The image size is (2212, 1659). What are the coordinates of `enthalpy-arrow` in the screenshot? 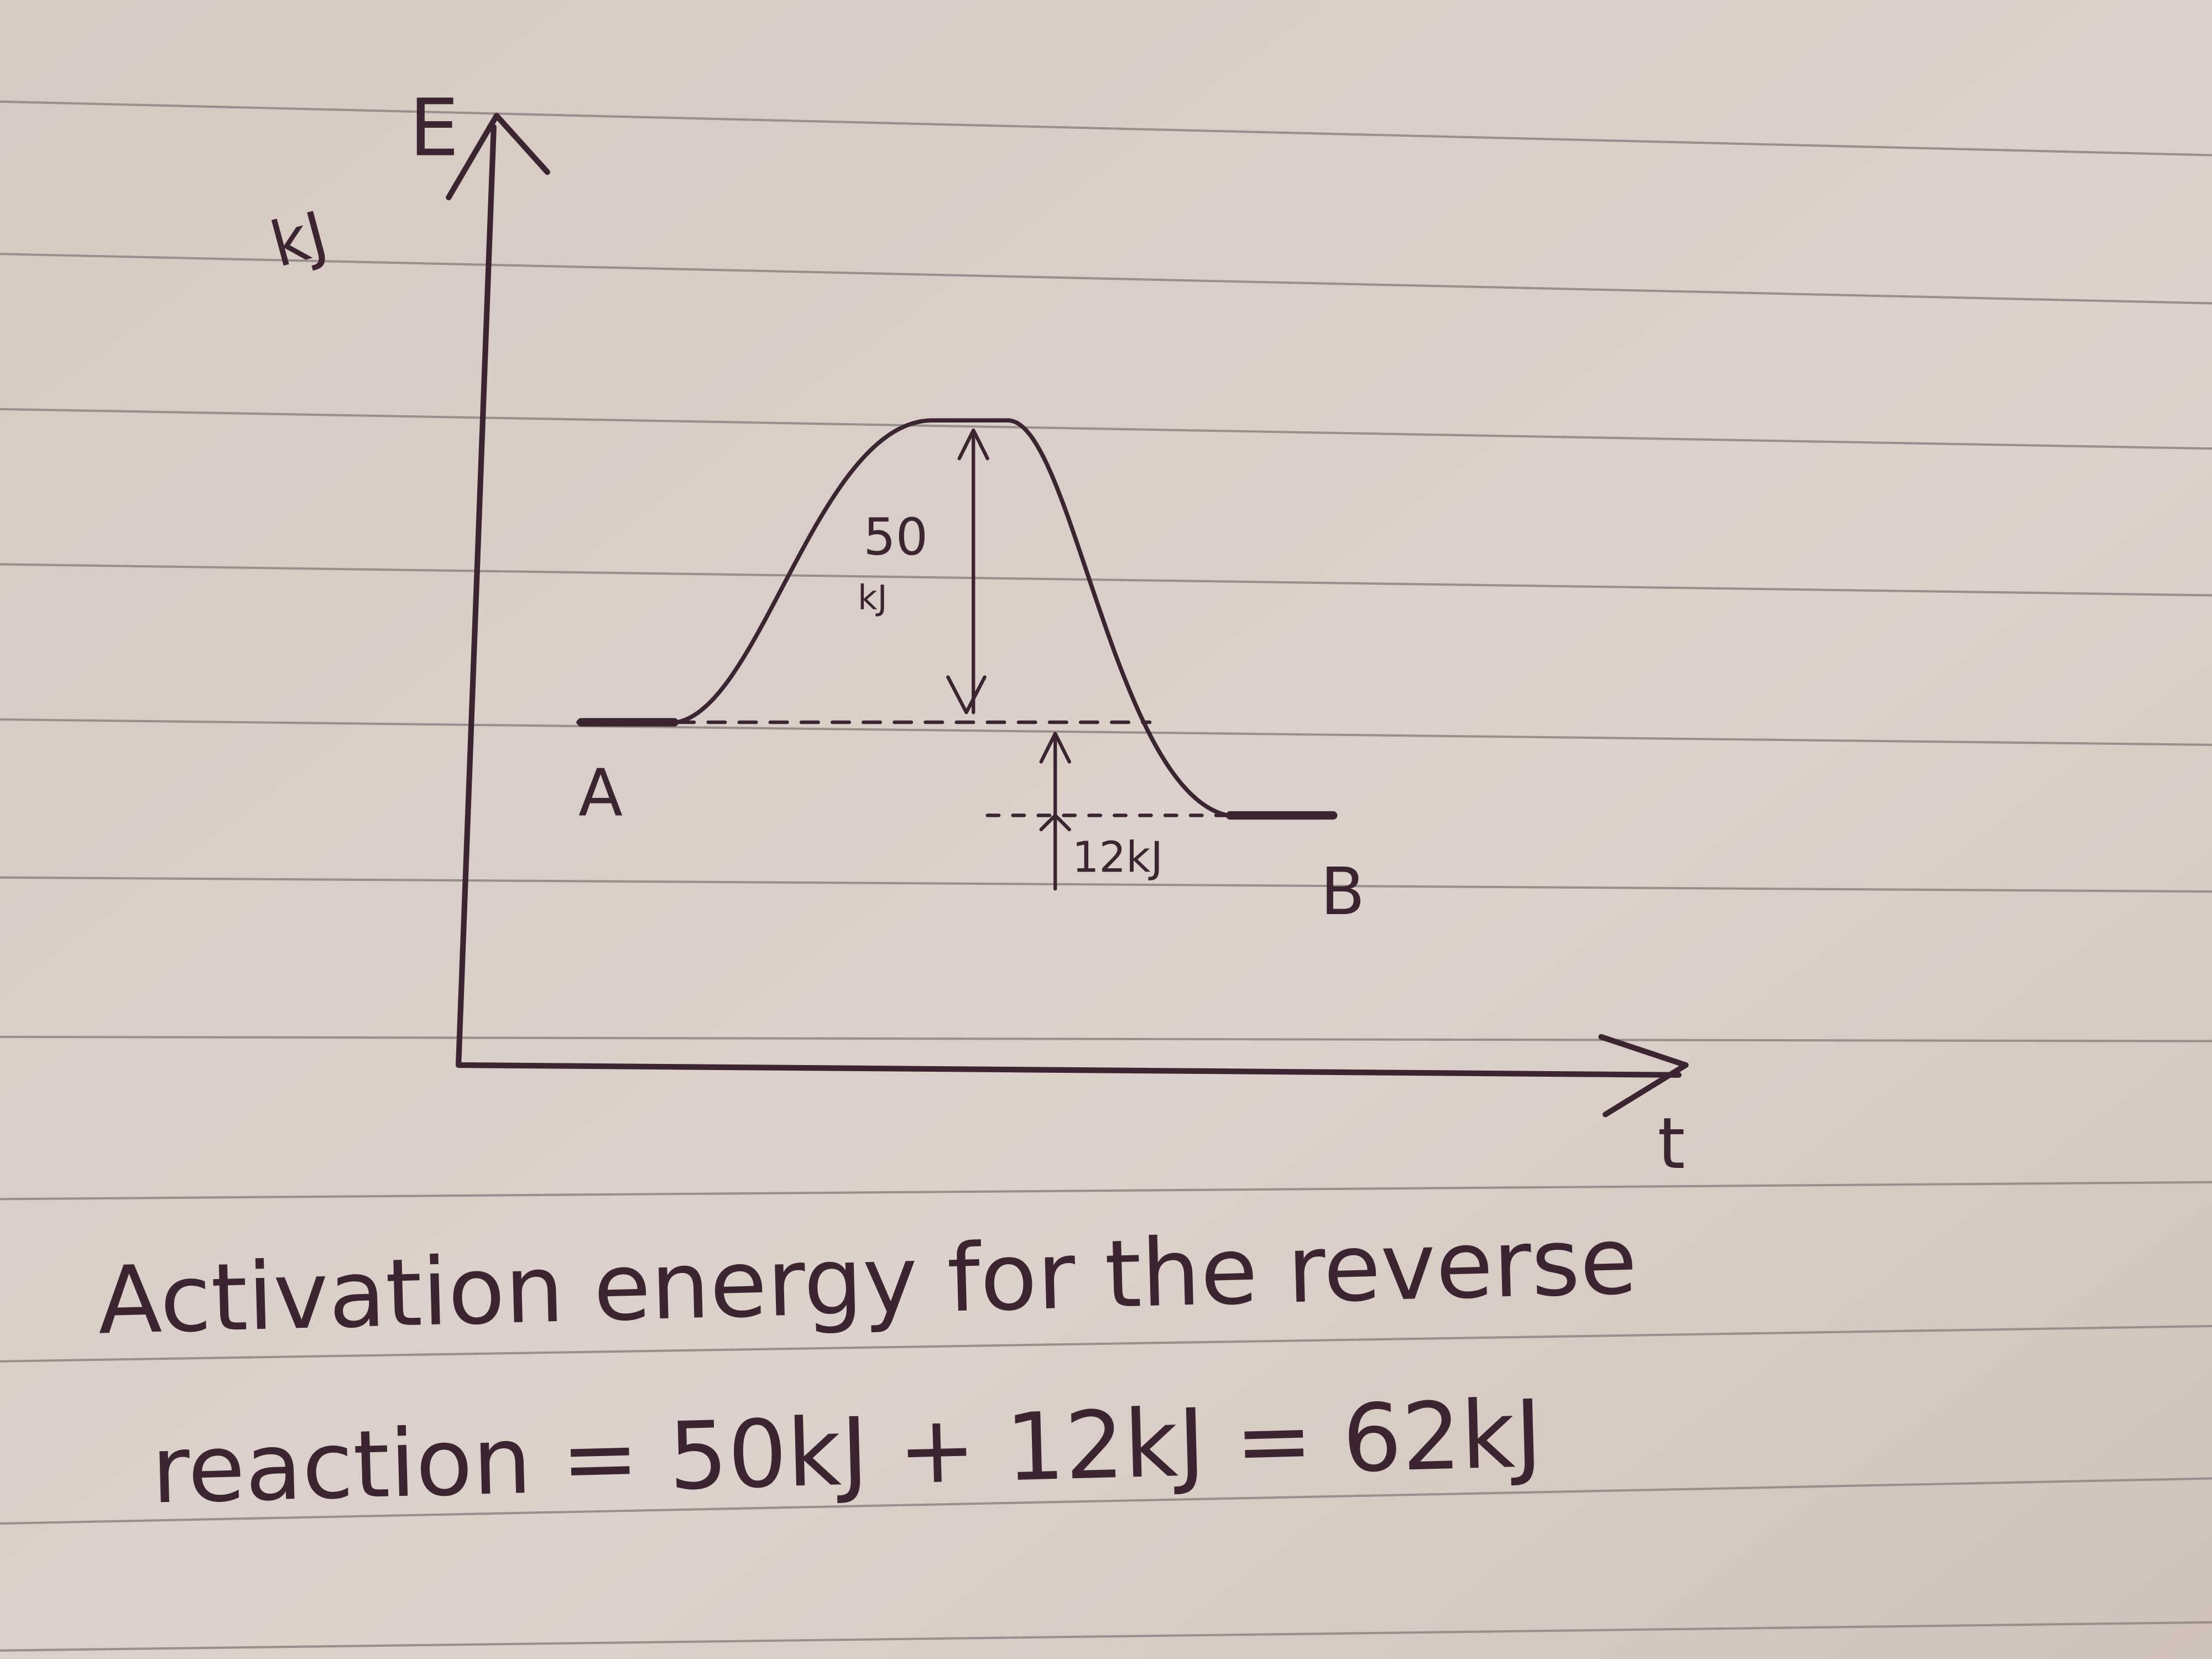 It's located at (1055, 812).